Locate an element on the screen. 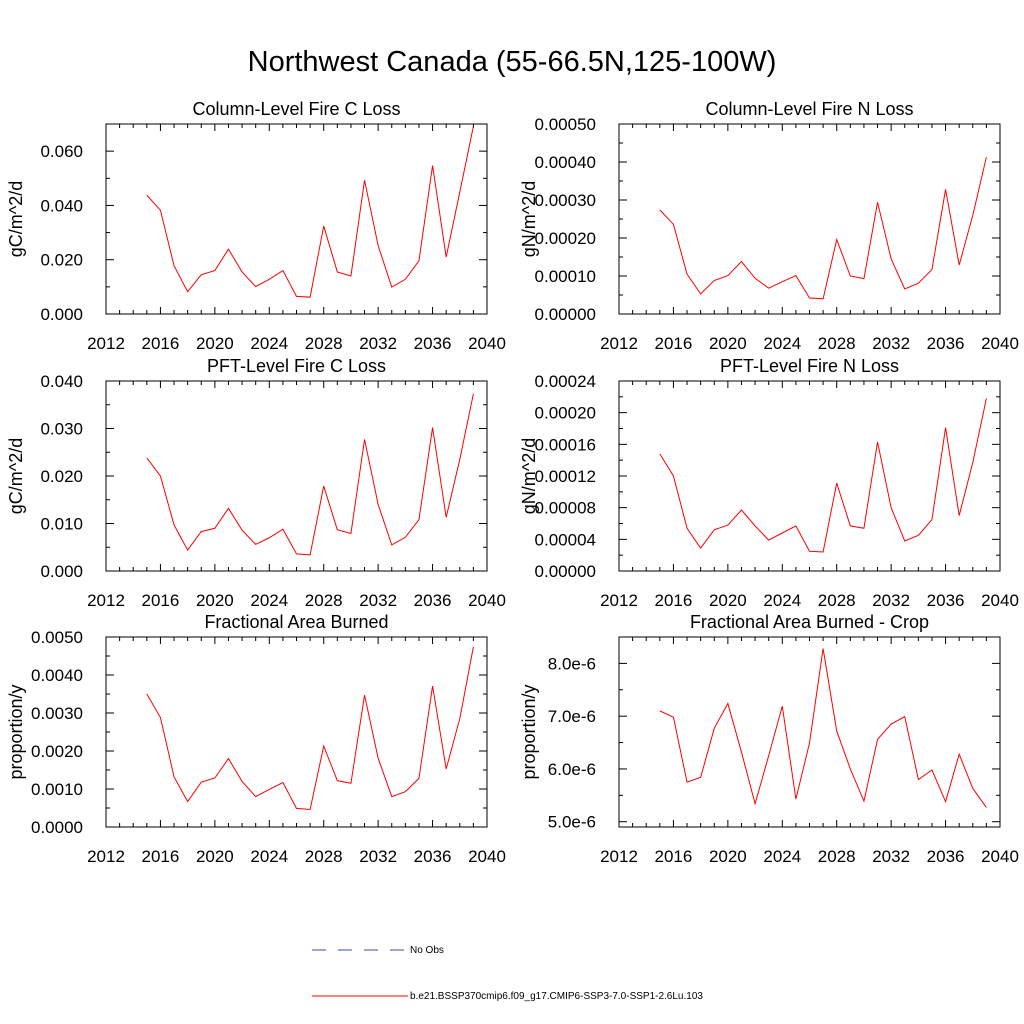 Image resolution: width=1024 pixels, height=1024 pixels. y-tick-label: 8.0e-6 is located at coordinates (572, 663).